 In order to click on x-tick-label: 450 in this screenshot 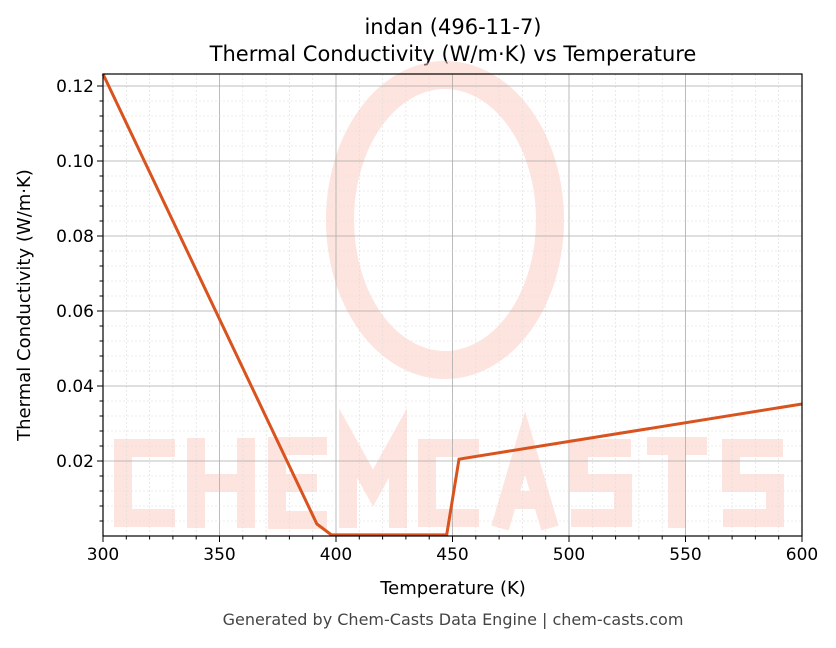, I will do `click(452, 555)`.